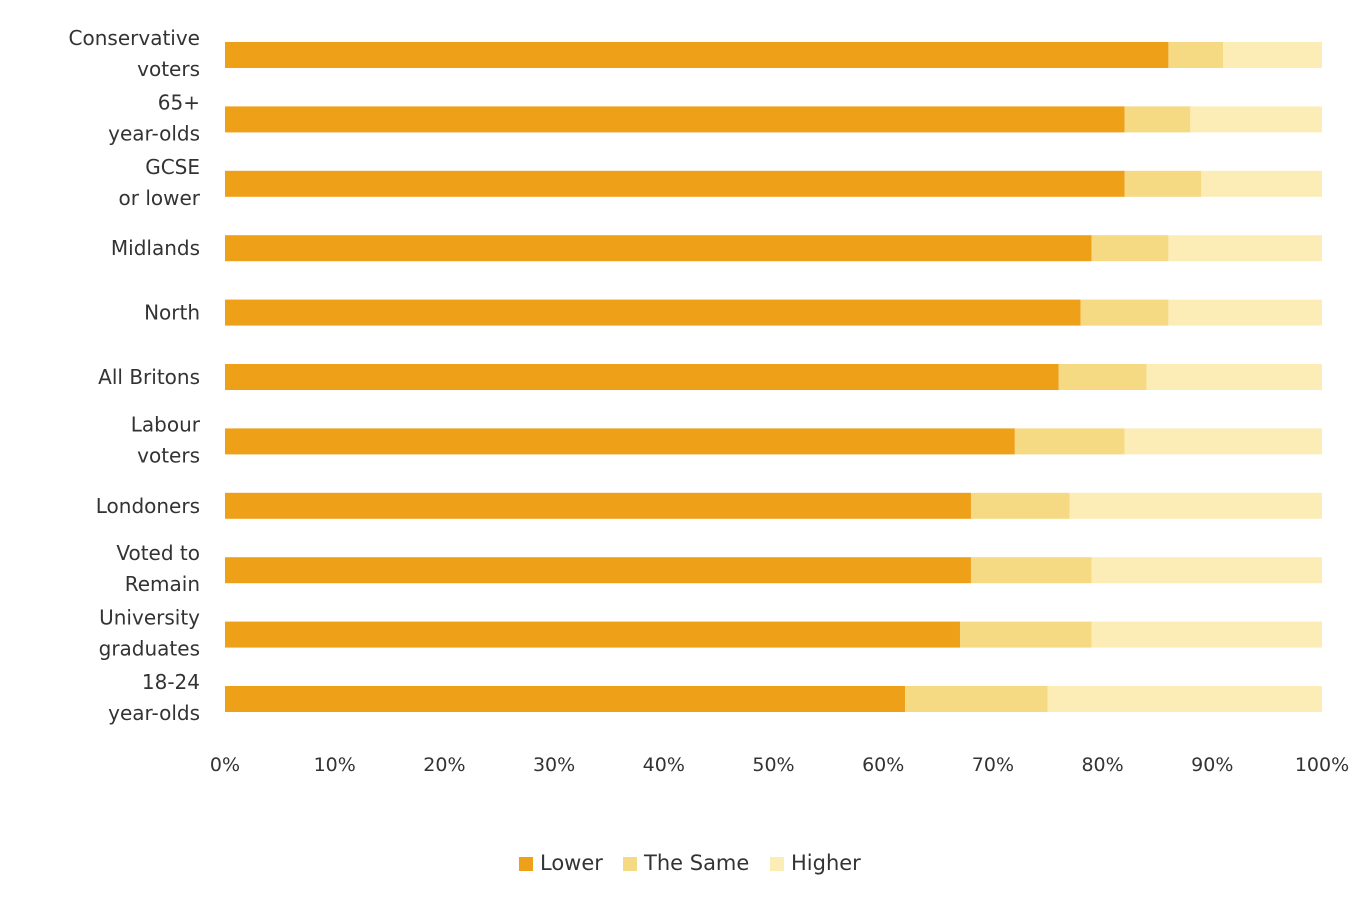  Describe the element at coordinates (160, 182) in the screenshot. I see `category-label-2: GCSE or lower` at that location.